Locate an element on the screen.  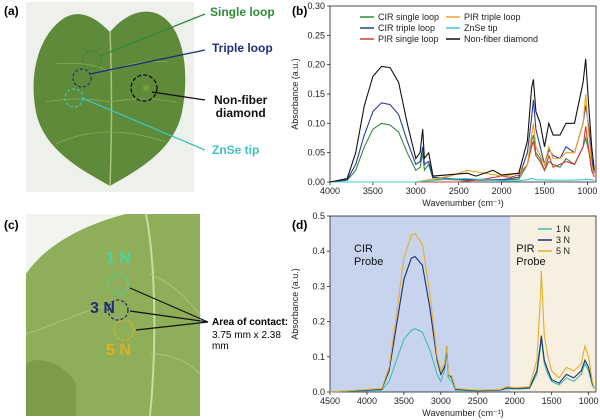
single-loop-label: Single loop is located at coordinates (242, 12).